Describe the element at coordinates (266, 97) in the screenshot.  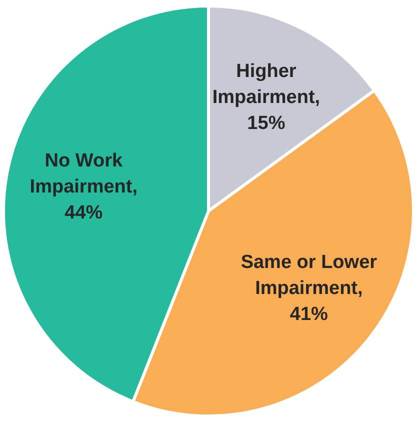
I see `data-label: Higher Impairment, 15%` at that location.